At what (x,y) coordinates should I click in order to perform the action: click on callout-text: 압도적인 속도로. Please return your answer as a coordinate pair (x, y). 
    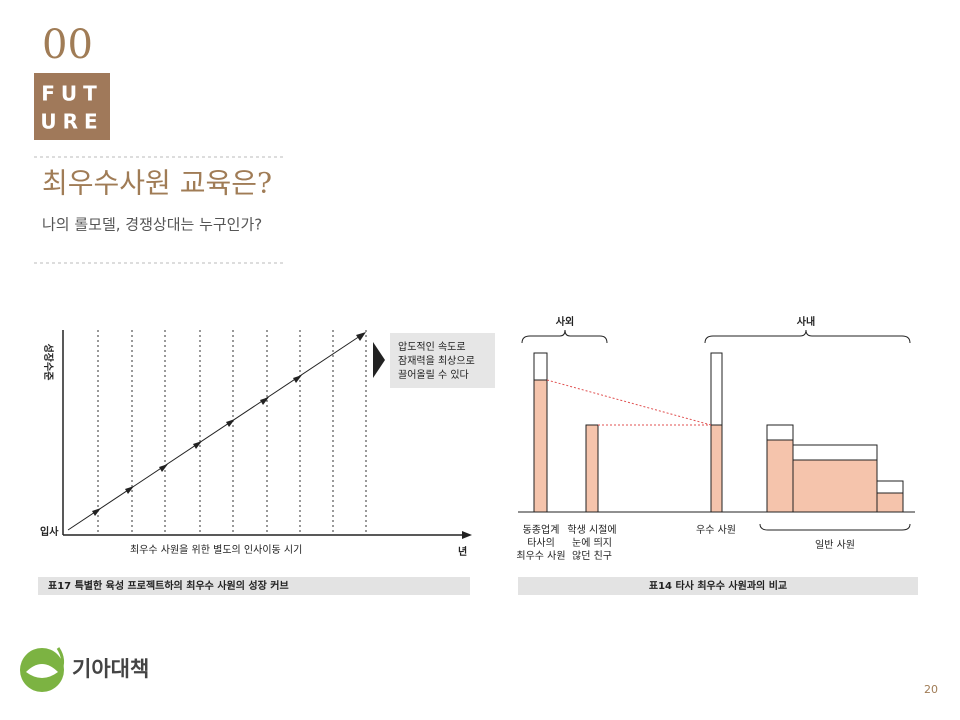
    Looking at the image, I should click on (432, 346).